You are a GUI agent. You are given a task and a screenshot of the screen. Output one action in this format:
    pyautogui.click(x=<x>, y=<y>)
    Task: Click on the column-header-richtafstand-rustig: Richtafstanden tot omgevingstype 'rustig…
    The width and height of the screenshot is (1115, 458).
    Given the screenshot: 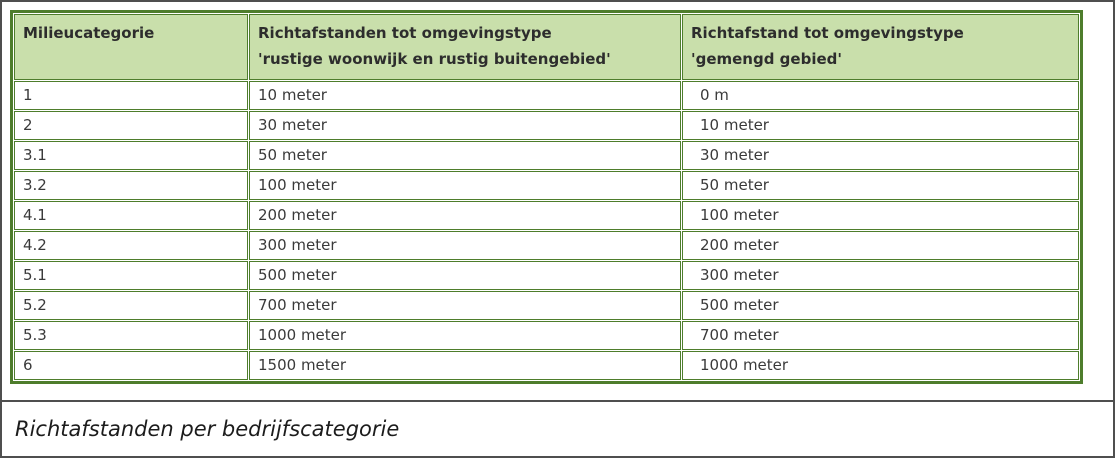 What is the action you would take?
    pyautogui.click(x=465, y=47)
    